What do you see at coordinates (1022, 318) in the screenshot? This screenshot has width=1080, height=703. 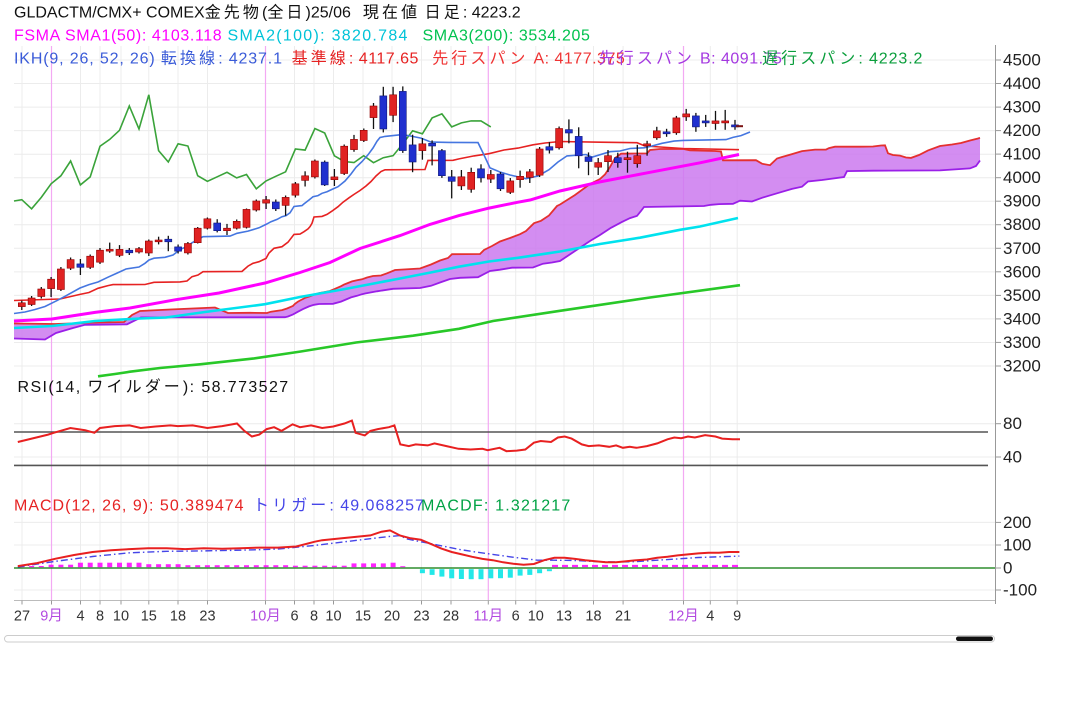 I see `svg-text: 3400` at bounding box center [1022, 318].